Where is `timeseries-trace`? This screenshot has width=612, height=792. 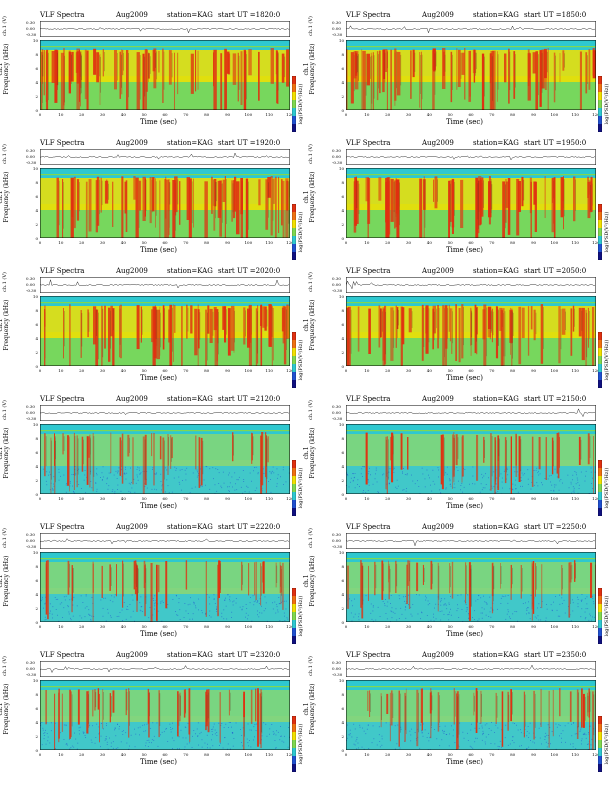 timeseries-trace is located at coordinates (165, 30).